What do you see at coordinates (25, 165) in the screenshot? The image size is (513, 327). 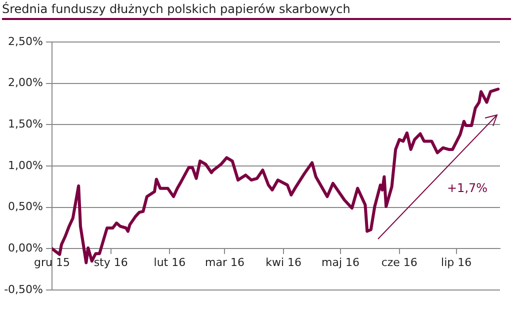 I see `y-tick-label: 1,00%` at bounding box center [25, 165].